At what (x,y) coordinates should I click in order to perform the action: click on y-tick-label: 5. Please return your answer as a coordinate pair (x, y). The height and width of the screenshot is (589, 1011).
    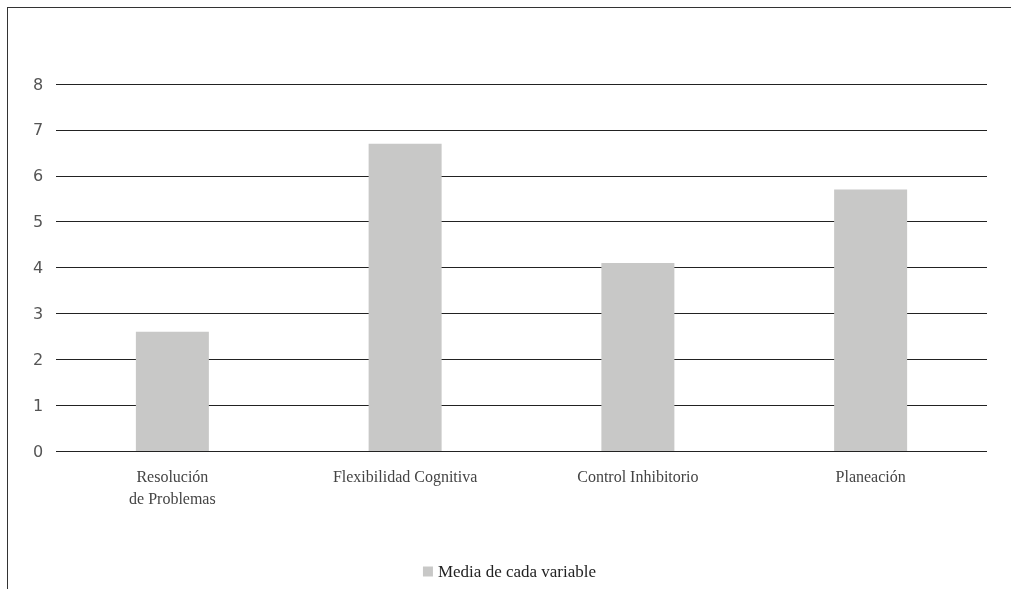
    Looking at the image, I should click on (38, 222).